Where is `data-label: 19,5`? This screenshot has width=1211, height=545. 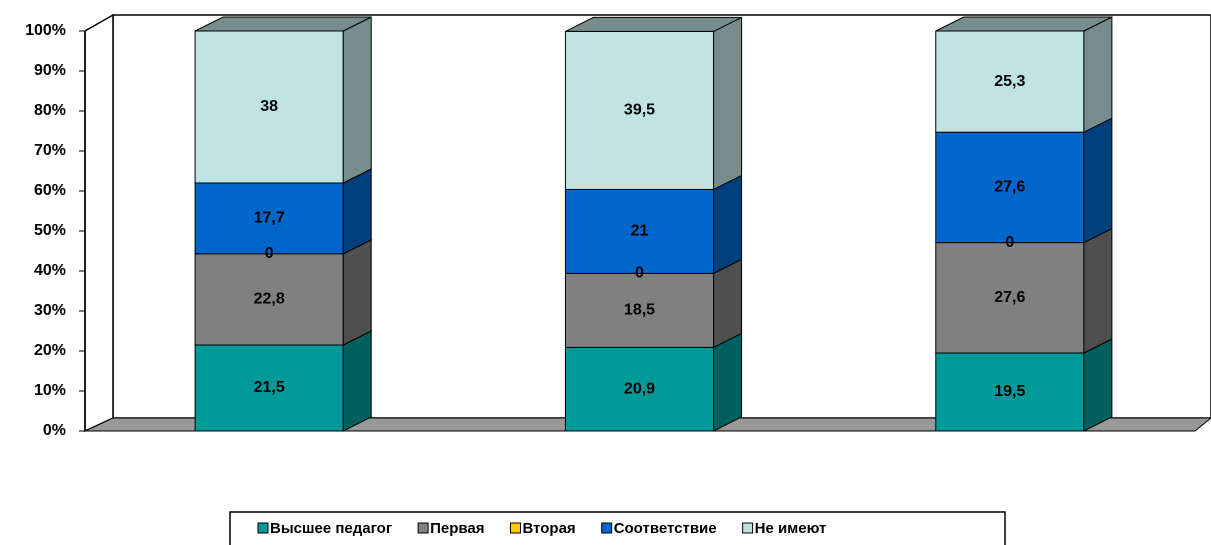
data-label: 19,5 is located at coordinates (1009, 391).